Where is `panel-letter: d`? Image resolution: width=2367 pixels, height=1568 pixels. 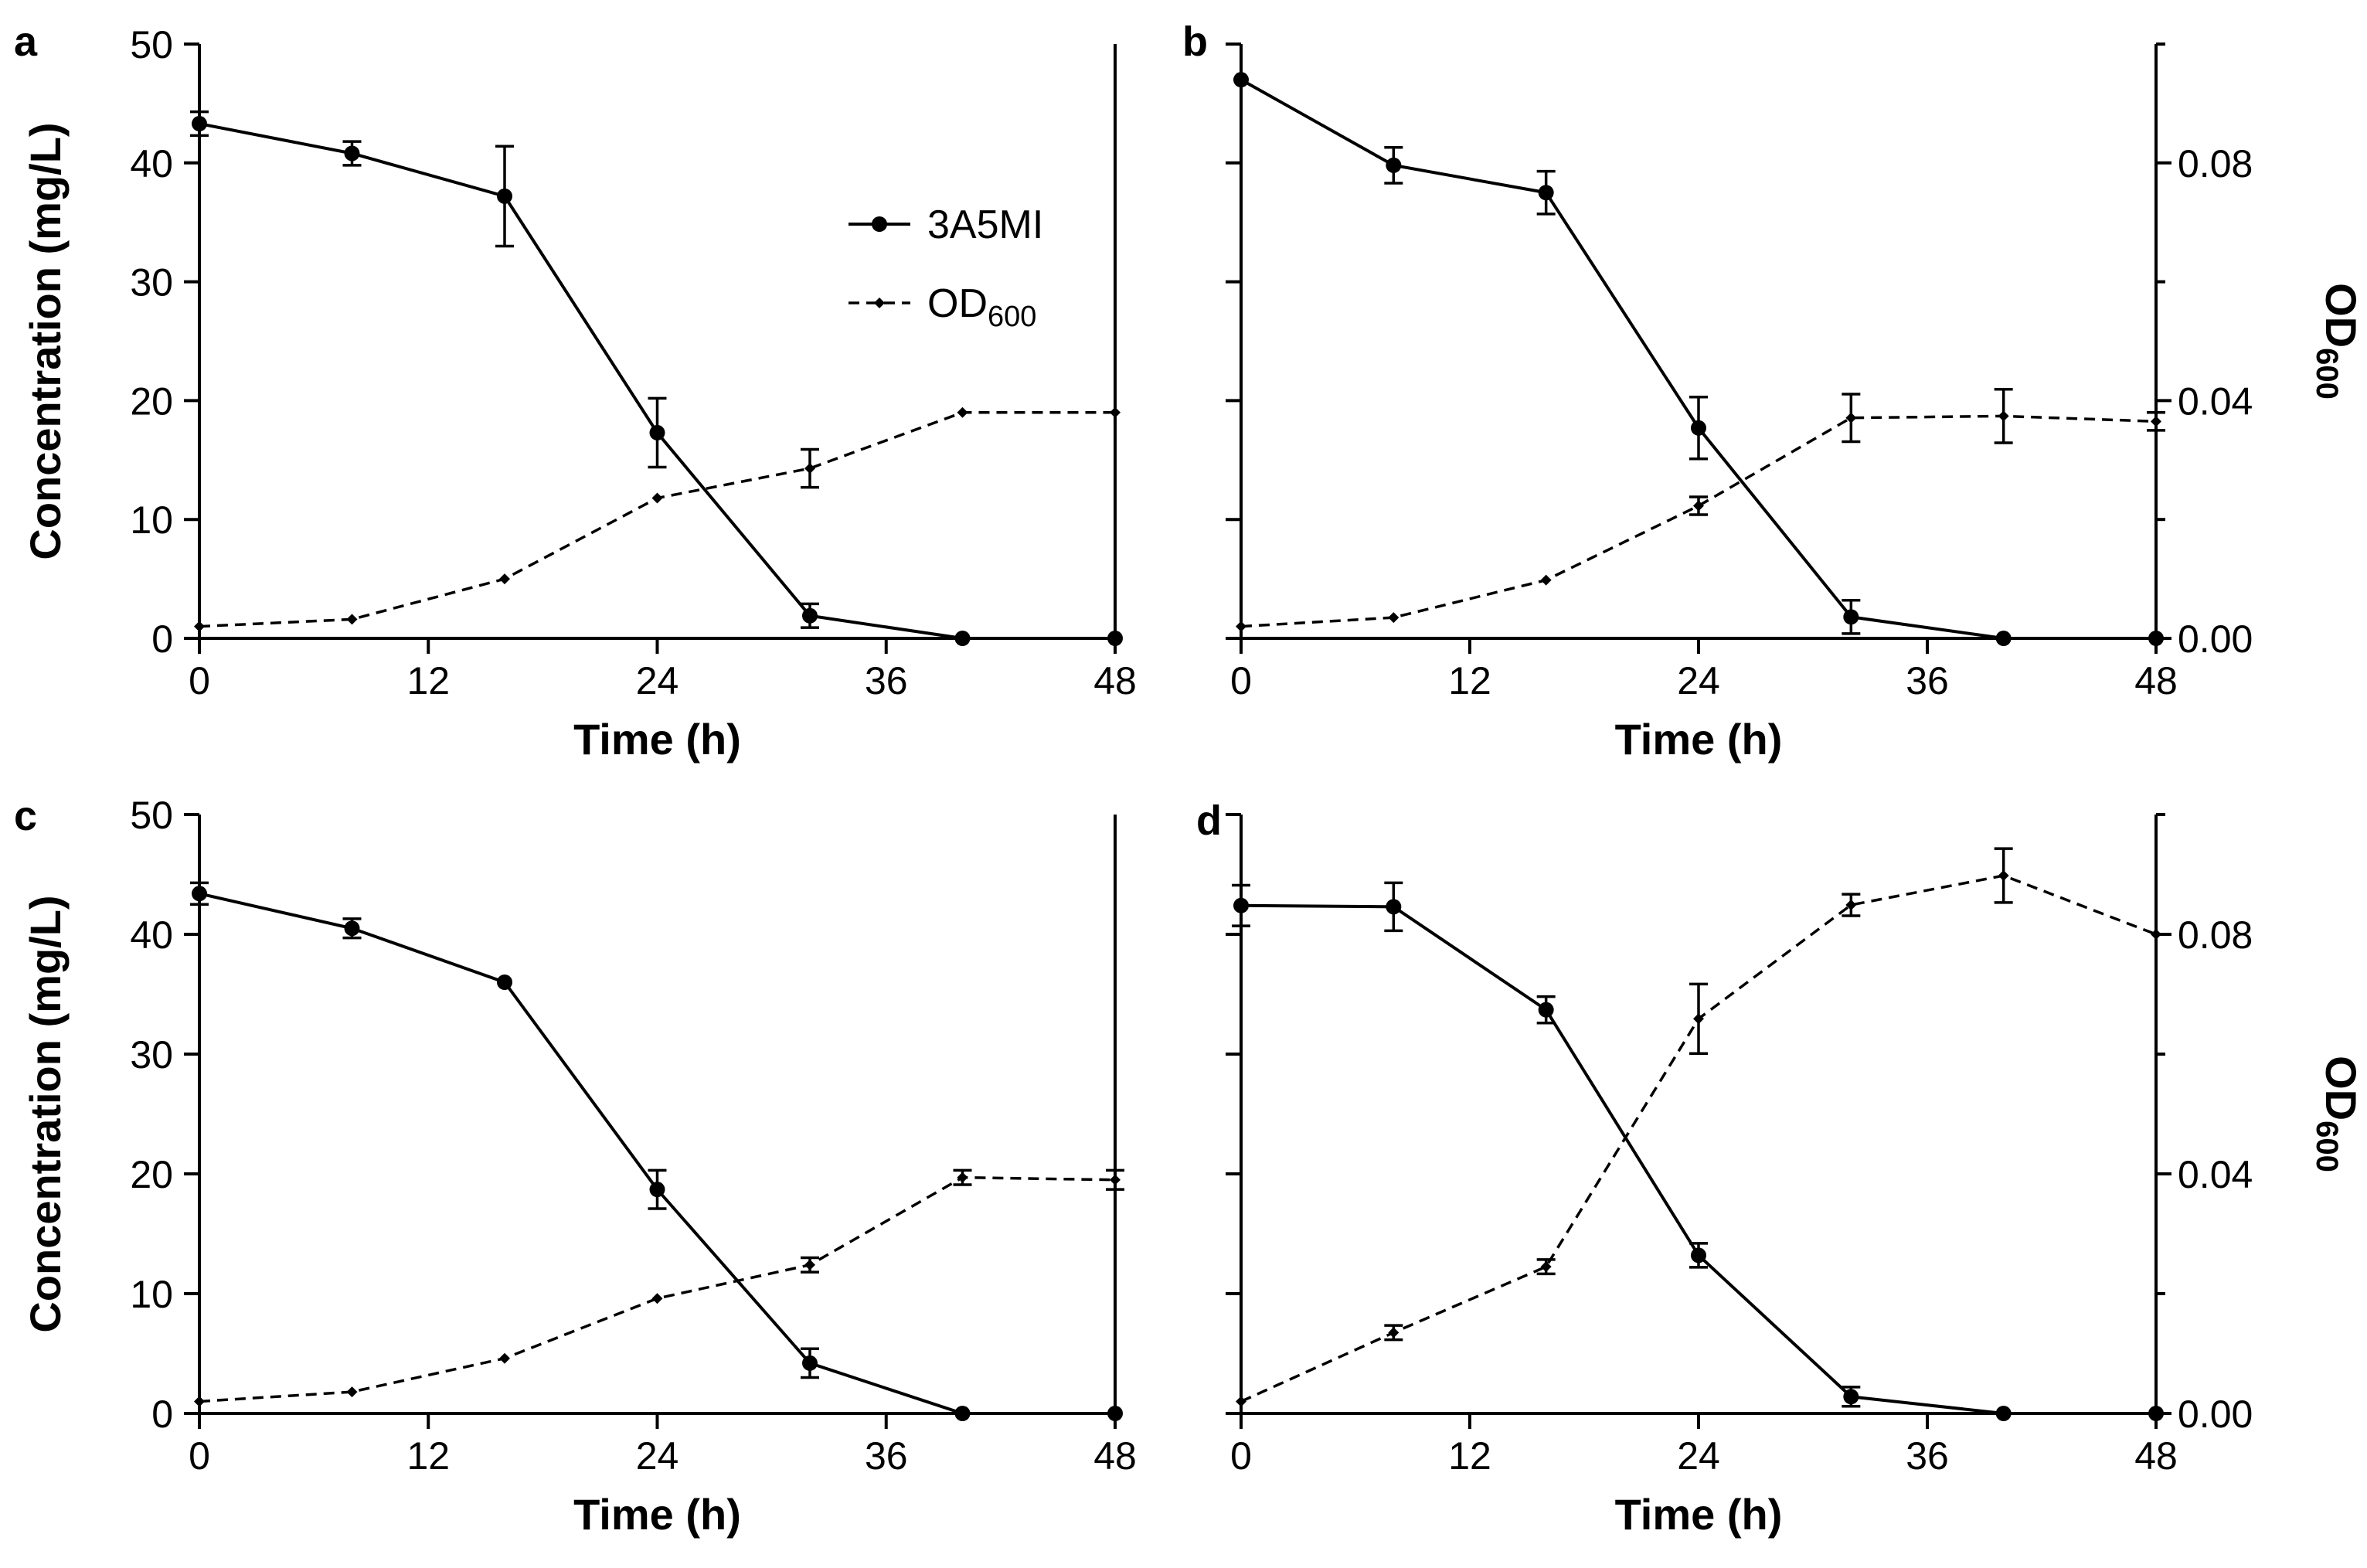 panel-letter: d is located at coordinates (1209, 821).